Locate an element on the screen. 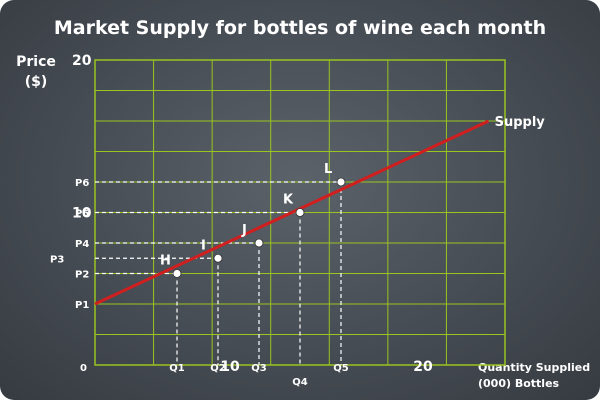  y-marker-p4: P4 is located at coordinates (82, 244).